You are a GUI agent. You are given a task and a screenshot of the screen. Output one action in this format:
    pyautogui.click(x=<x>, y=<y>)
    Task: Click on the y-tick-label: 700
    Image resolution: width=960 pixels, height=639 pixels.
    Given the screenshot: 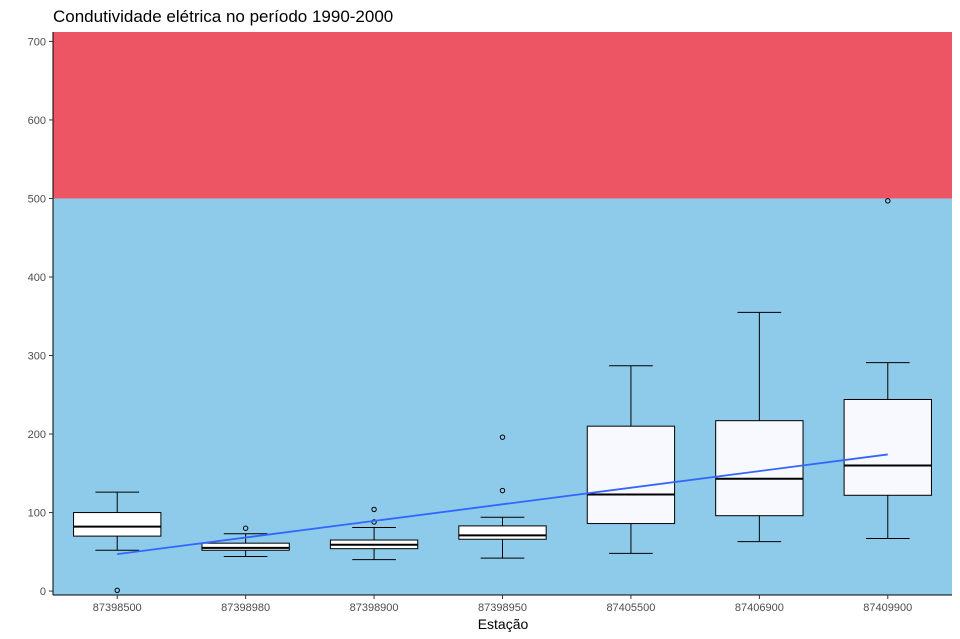 What is the action you would take?
    pyautogui.click(x=37, y=42)
    